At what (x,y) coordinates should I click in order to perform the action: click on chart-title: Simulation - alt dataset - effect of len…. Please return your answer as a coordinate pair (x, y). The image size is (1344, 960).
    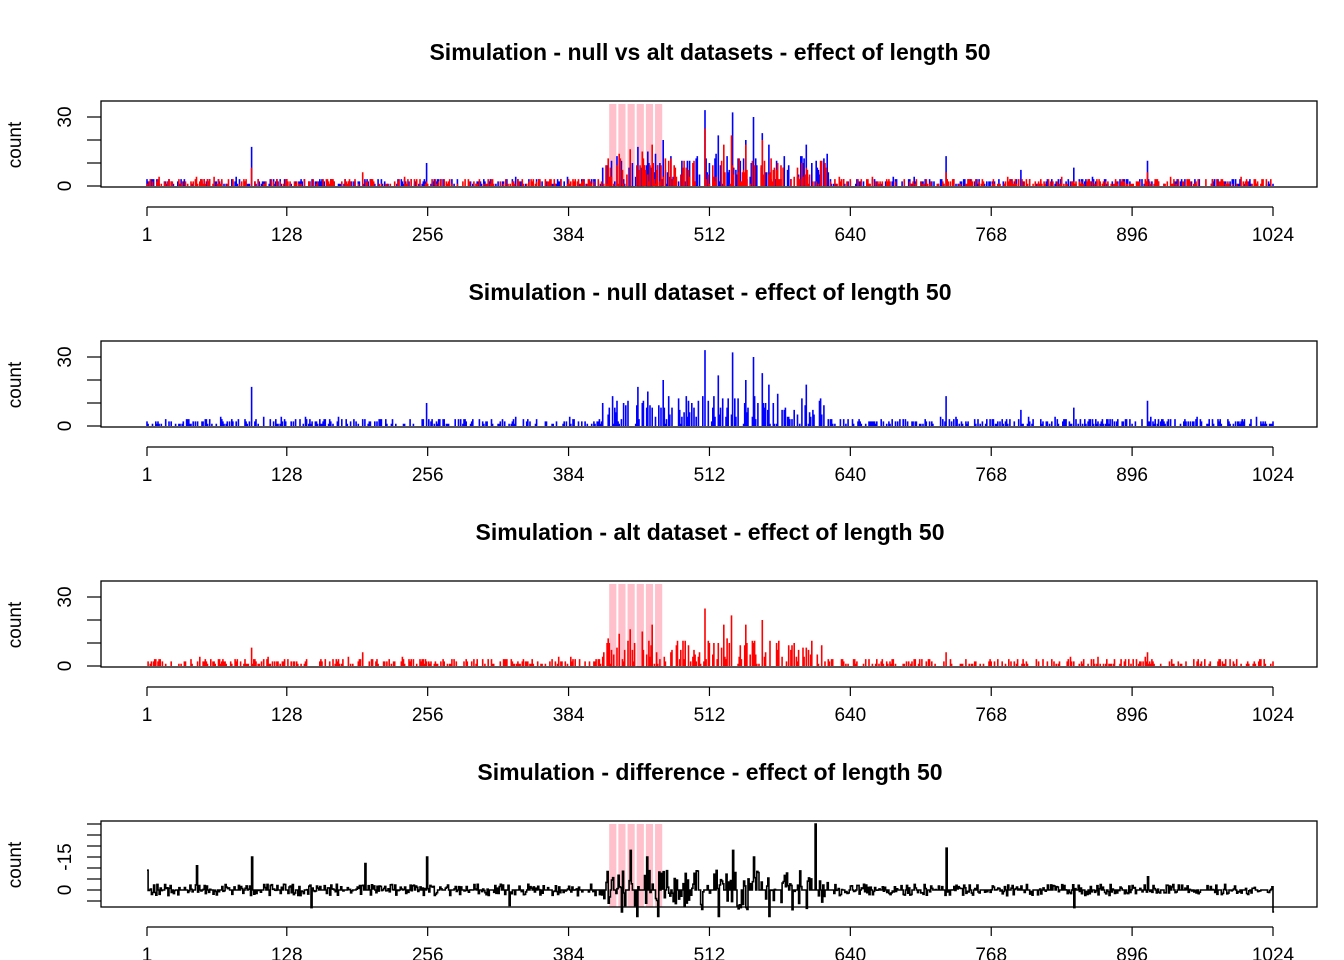
    Looking at the image, I should click on (709, 532).